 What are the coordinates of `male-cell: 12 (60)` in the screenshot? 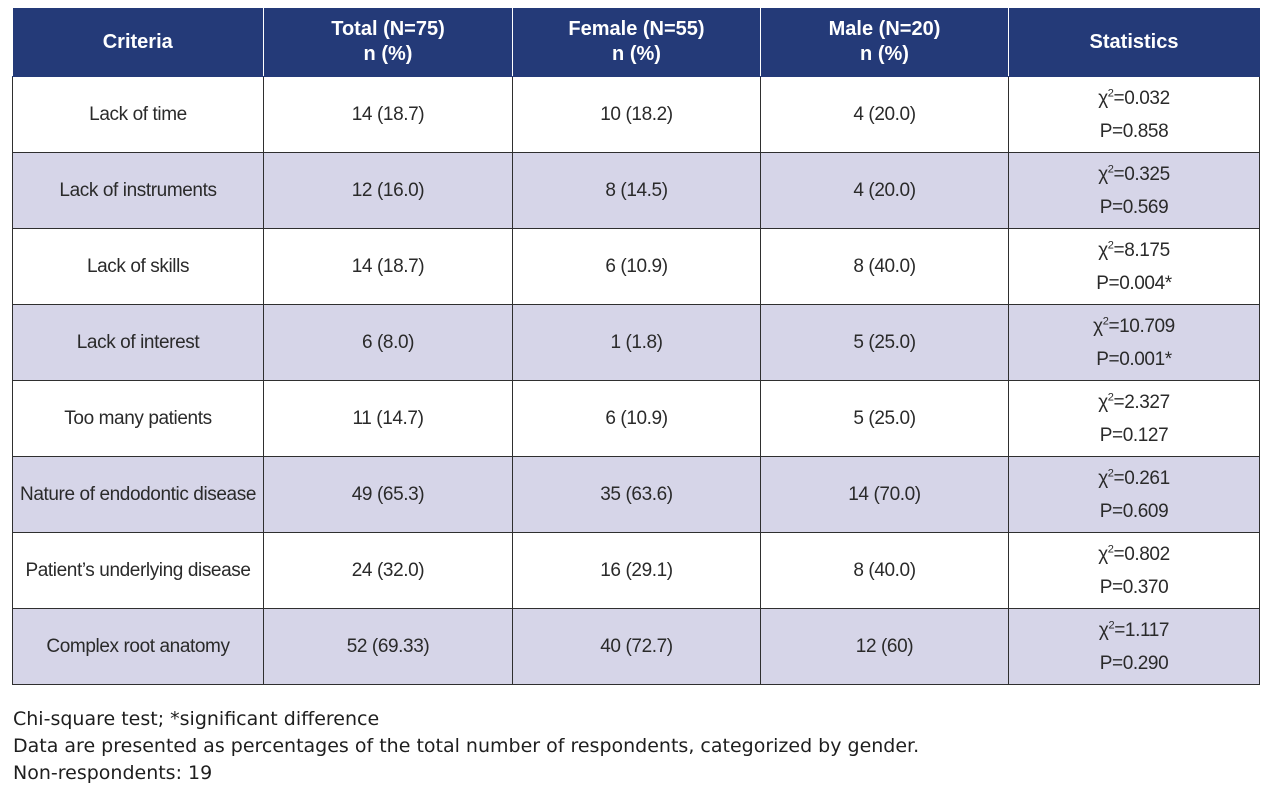 It's located at (884, 646).